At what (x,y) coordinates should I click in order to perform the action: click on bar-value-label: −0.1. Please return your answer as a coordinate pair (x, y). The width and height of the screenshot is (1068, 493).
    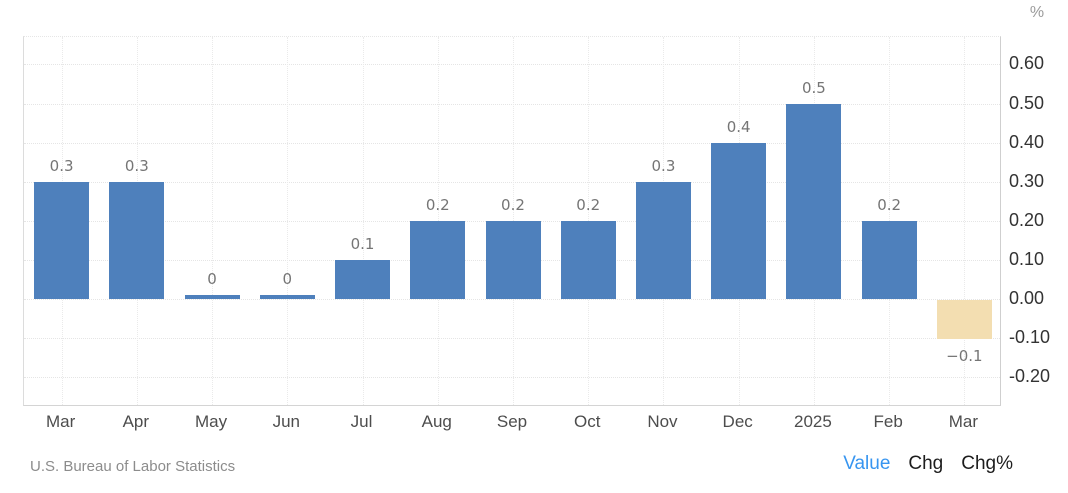
    Looking at the image, I should click on (964, 356).